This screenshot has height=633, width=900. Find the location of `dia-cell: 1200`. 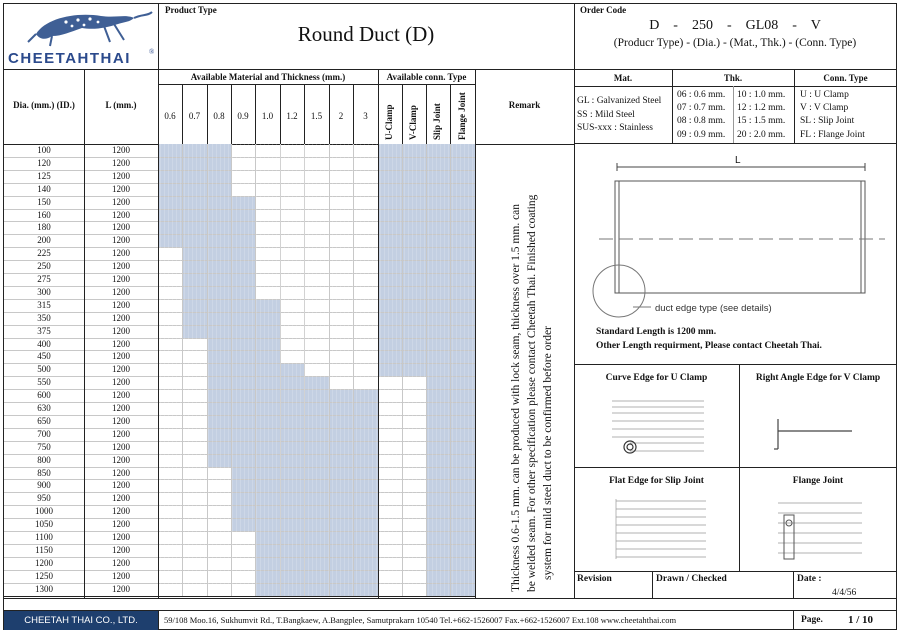

dia-cell: 1200 is located at coordinates (44, 562).